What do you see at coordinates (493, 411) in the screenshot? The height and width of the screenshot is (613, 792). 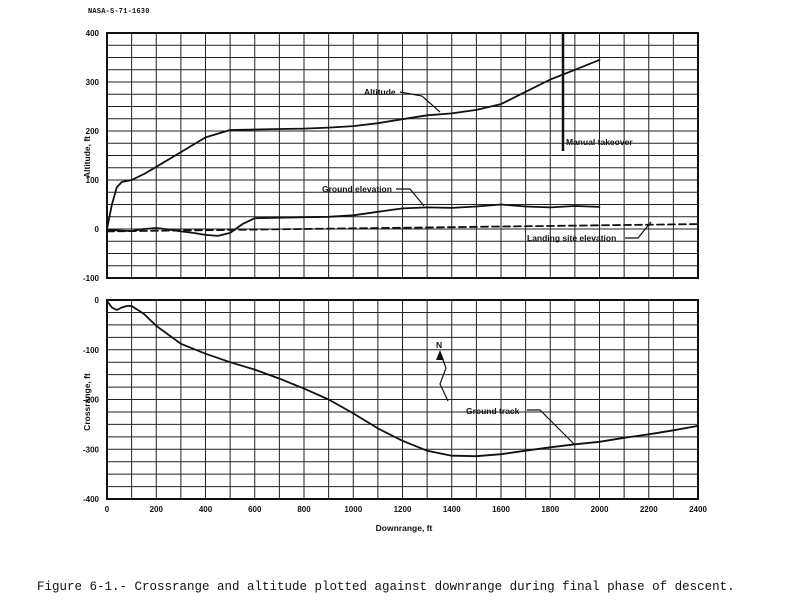 I see `label-ground-track: Ground track` at bounding box center [493, 411].